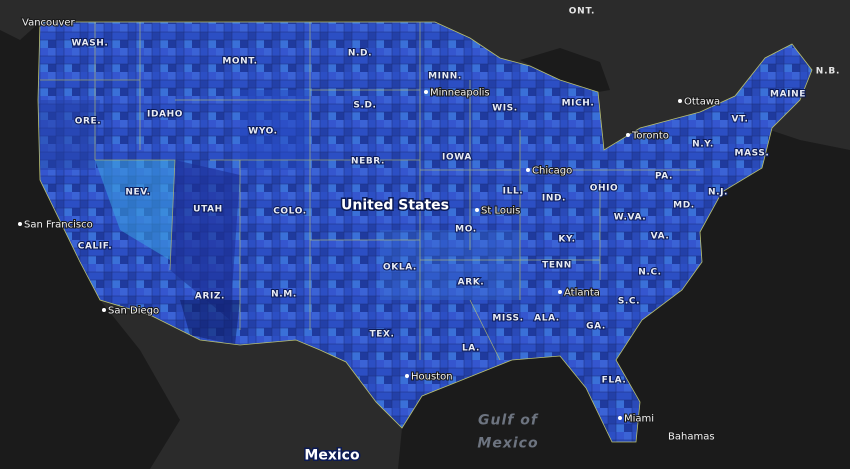 The width and height of the screenshot is (850, 469). What do you see at coordinates (507, 444) in the screenshot?
I see `water-label: Mexico` at bounding box center [507, 444].